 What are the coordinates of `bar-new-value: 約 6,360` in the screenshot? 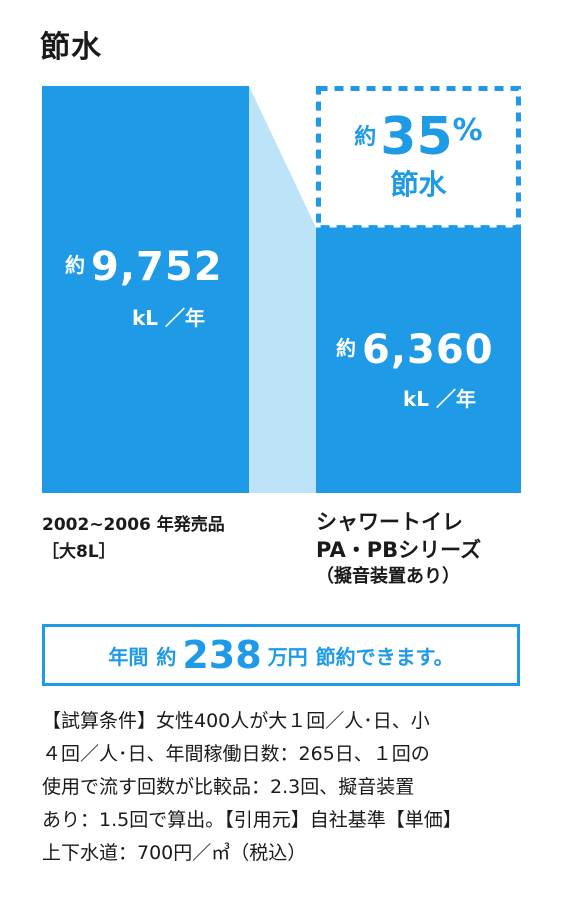 It's located at (415, 350).